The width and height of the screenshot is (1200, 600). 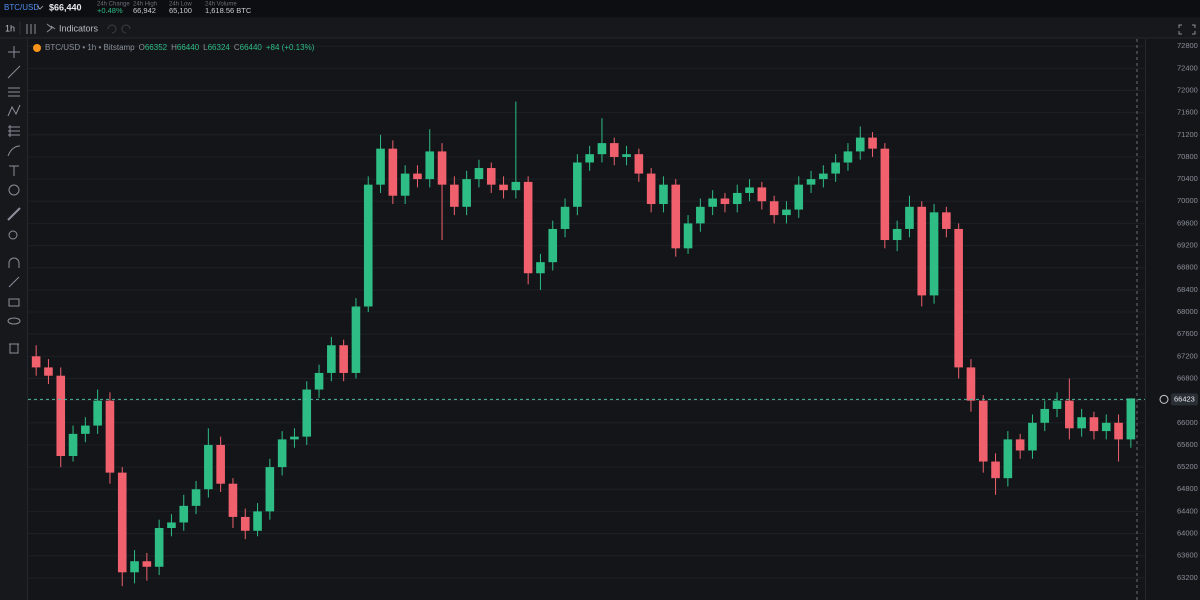 I want to click on y-tick-label: 66000, so click(x=1187, y=422).